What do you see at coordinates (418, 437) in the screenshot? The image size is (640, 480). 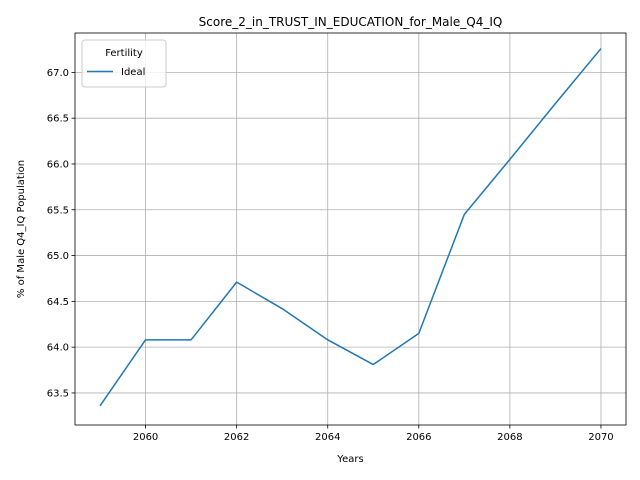 I see `x-tick-label: 2066` at bounding box center [418, 437].